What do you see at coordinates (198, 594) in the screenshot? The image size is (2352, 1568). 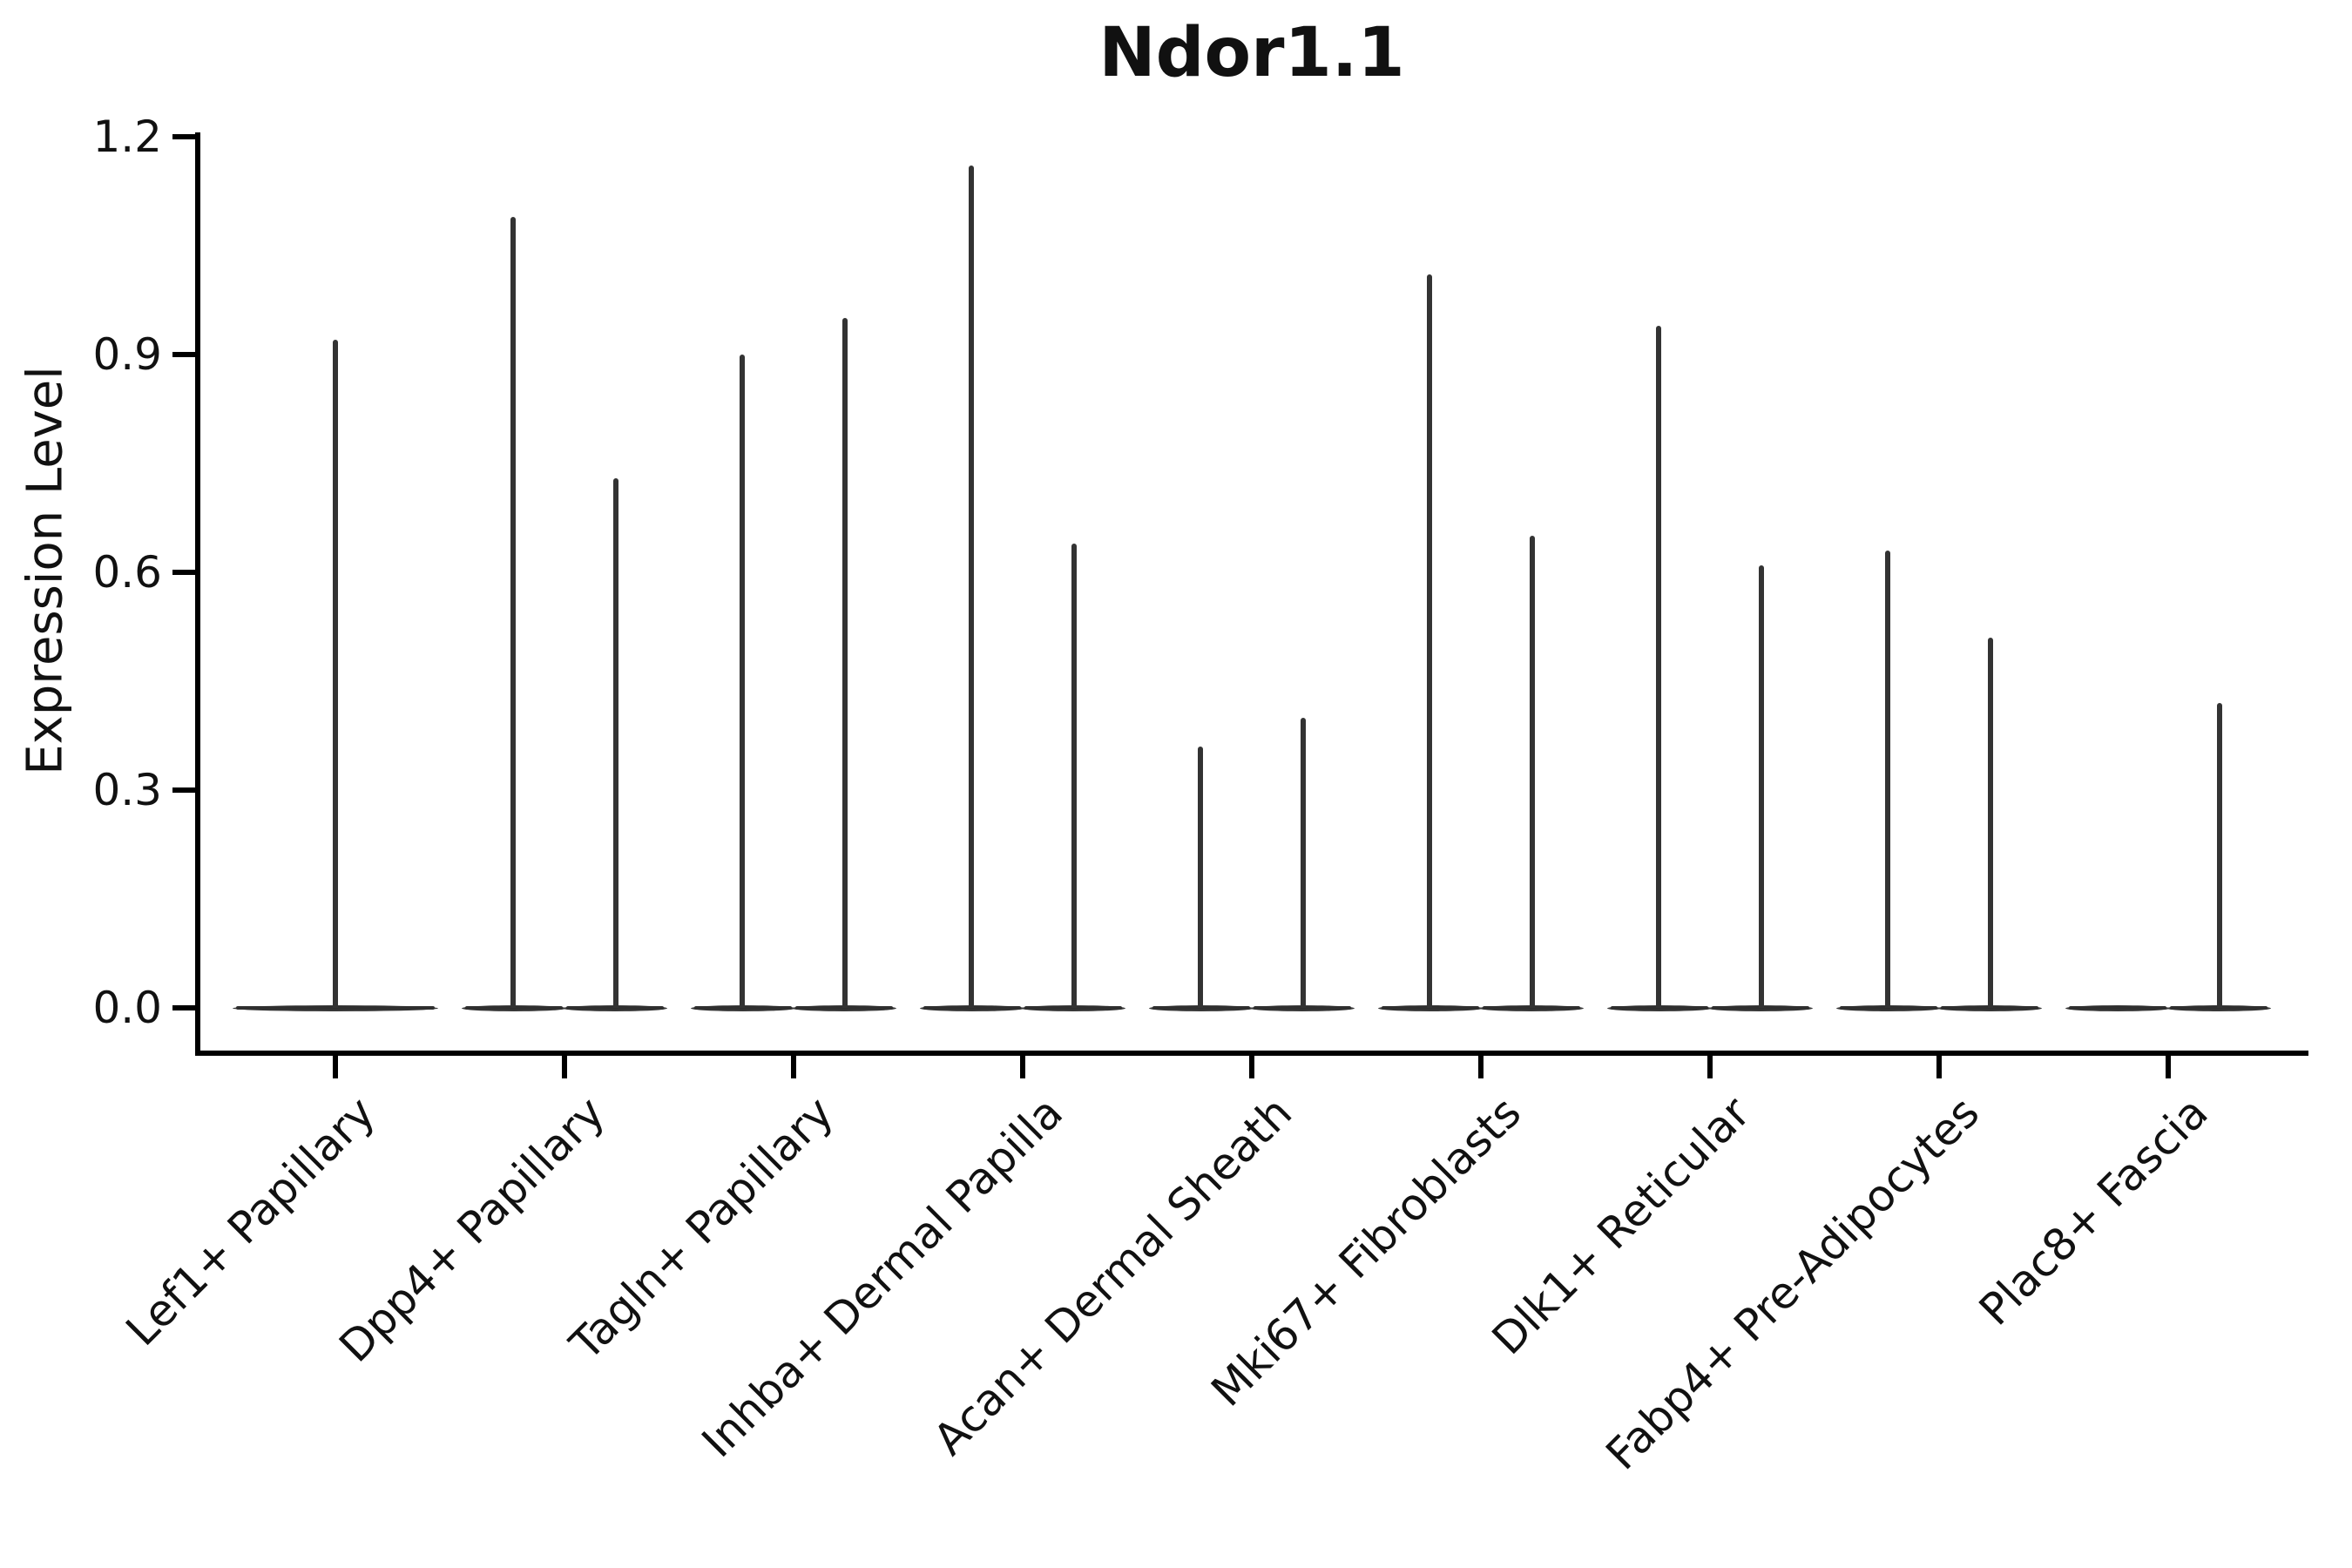 I see `y-axis-spine` at bounding box center [198, 594].